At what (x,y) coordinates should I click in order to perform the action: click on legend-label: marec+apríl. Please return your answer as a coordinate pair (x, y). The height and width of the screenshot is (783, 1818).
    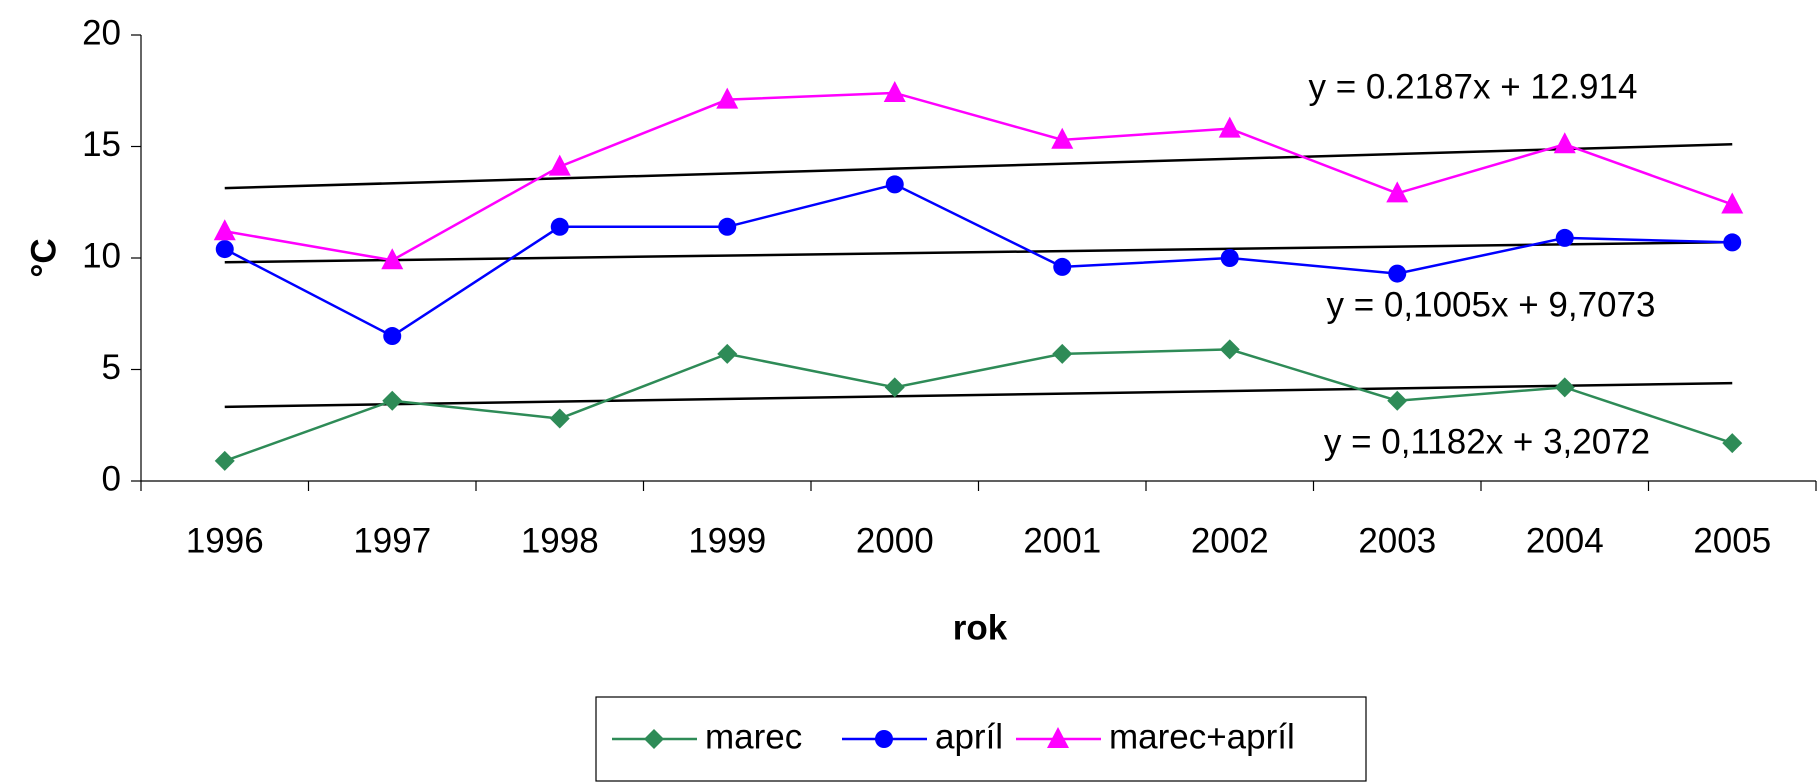
    Looking at the image, I should click on (1202, 736).